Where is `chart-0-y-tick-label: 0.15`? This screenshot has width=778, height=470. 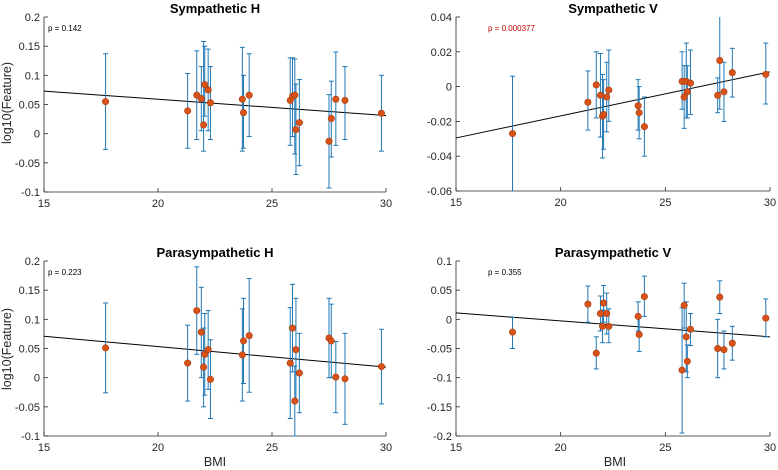 chart-0-y-tick-label: 0.15 is located at coordinates (29, 47).